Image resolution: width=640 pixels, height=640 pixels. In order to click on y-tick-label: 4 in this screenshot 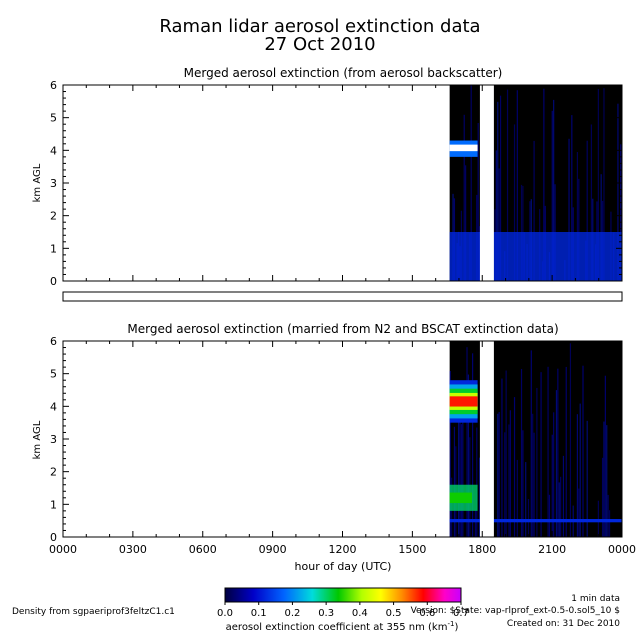, I will do `click(53, 406)`.